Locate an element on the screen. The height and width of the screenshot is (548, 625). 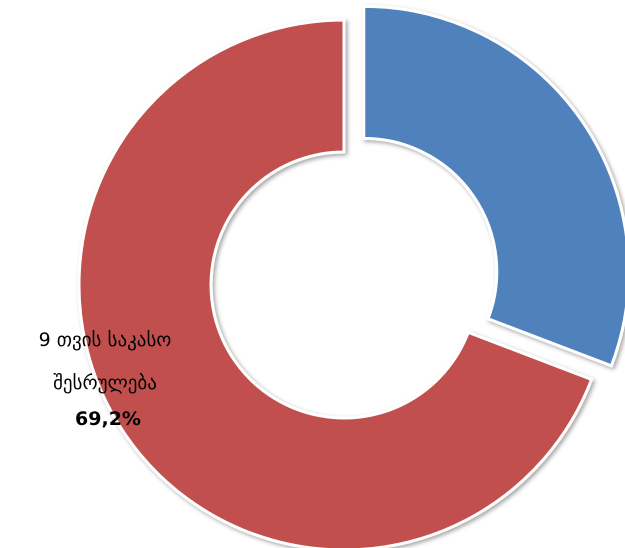
data-label-line-1: 9 თვის საკასო is located at coordinates (105, 340).